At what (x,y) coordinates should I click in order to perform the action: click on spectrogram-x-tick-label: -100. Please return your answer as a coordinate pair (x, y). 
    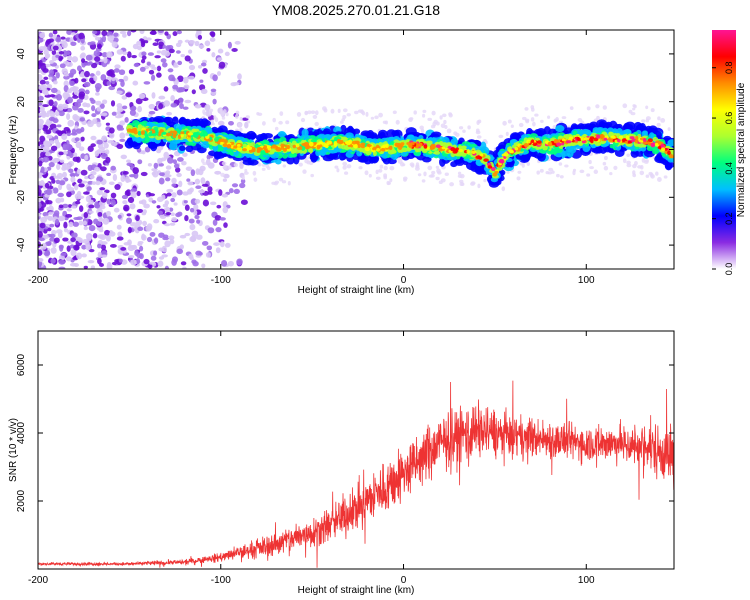
    Looking at the image, I should click on (221, 280).